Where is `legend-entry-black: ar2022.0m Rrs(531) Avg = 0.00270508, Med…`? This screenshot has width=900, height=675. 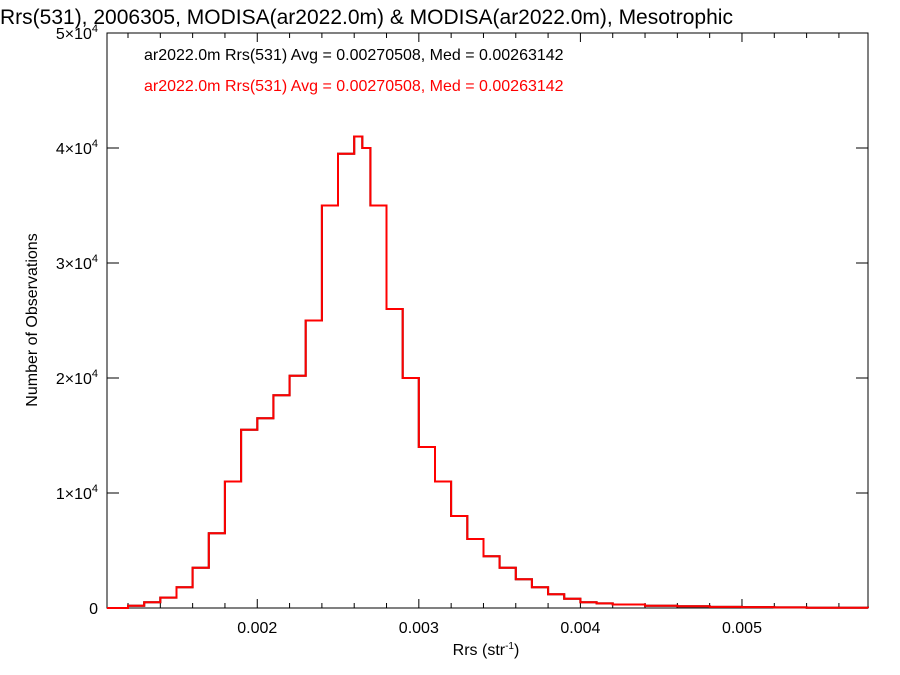 legend-entry-black: ar2022.0m Rrs(531) Avg = 0.00270508, Med… is located at coordinates (354, 55).